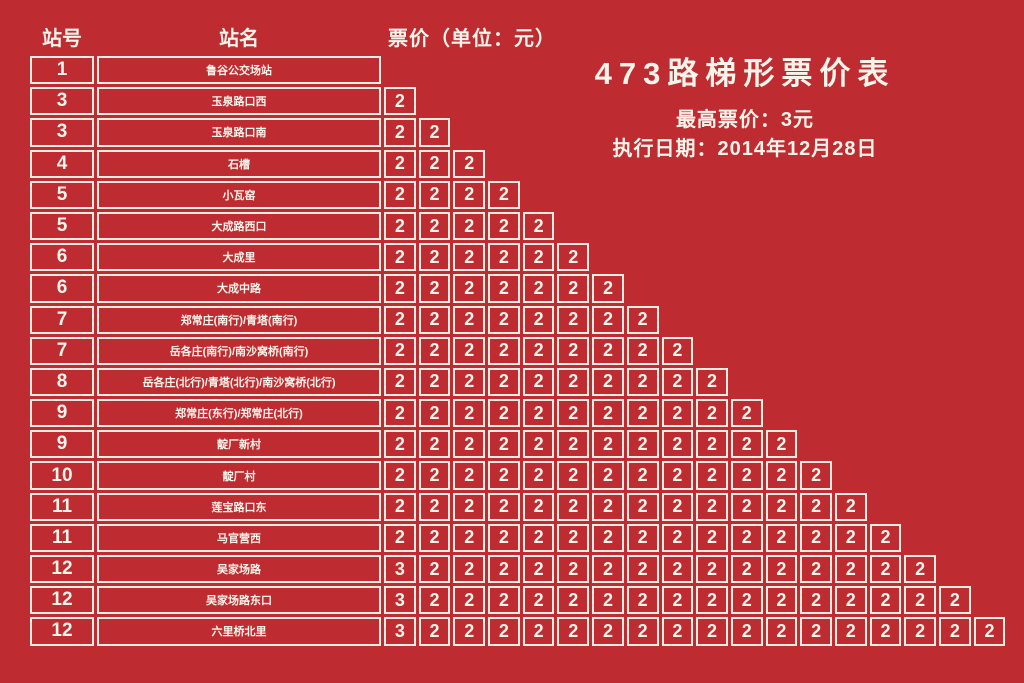  I want to click on station-number-cell: 9, so click(62, 444).